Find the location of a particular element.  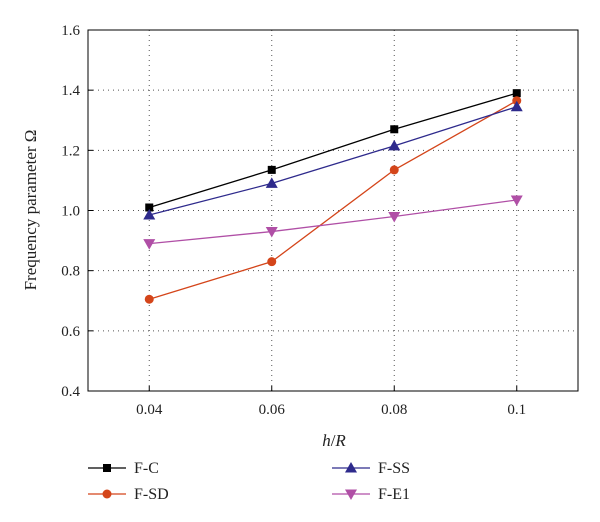

legend-item-f-ss: F-SS is located at coordinates (371, 468).